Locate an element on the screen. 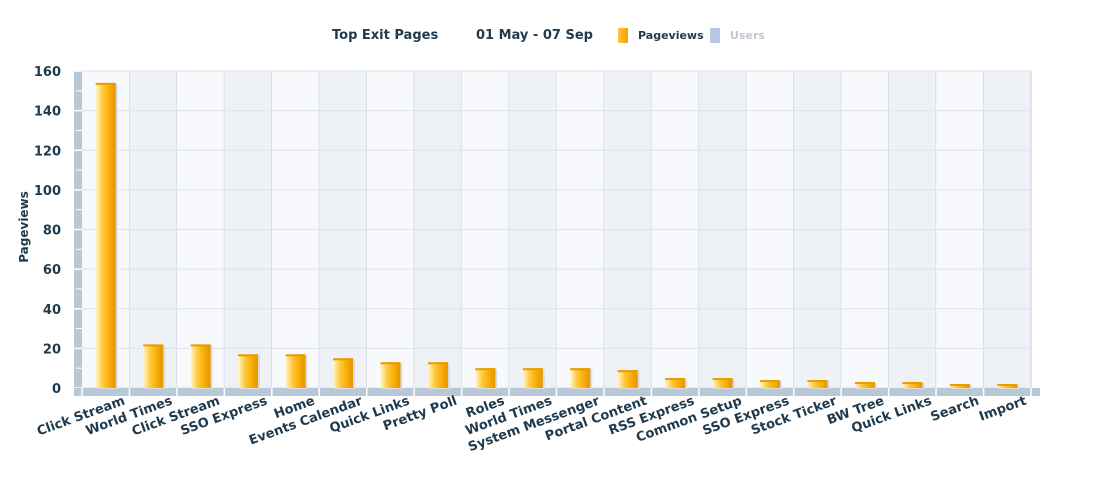  y-tick-label: 40 is located at coordinates (52, 310).